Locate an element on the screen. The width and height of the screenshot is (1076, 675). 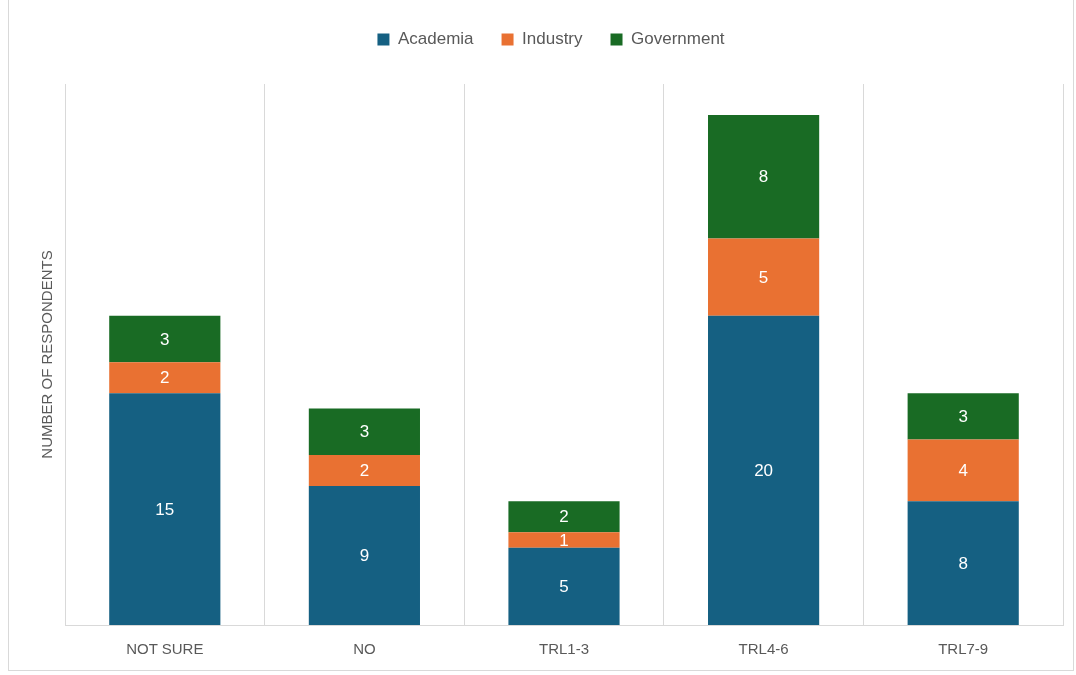
legend-label: Government is located at coordinates (678, 39).